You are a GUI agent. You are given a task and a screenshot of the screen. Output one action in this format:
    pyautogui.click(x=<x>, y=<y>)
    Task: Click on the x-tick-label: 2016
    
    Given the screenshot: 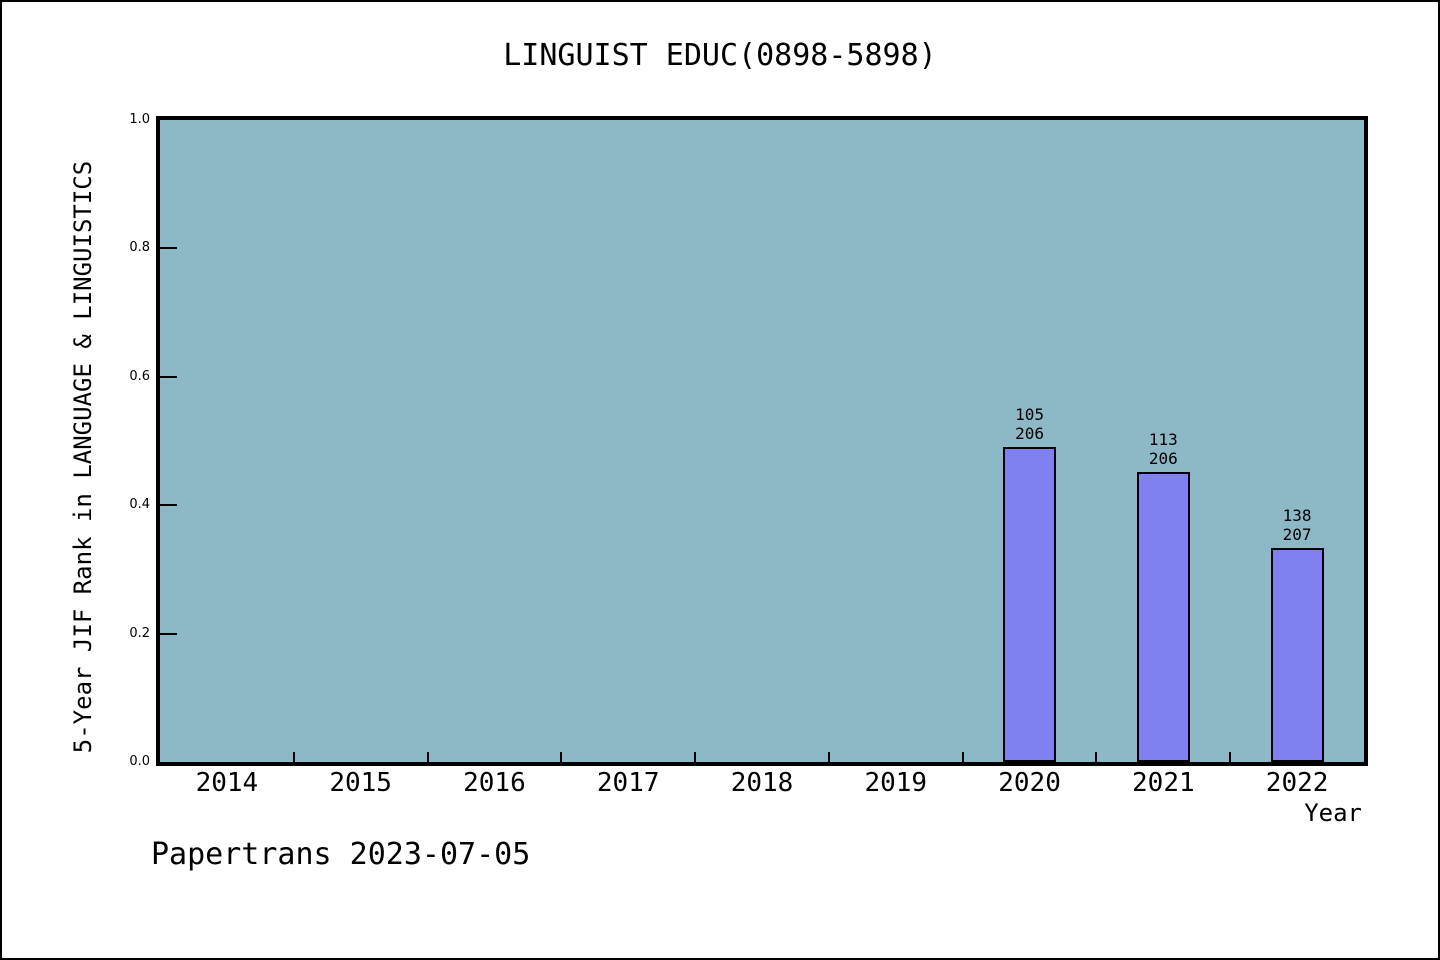 What is the action you would take?
    pyautogui.click(x=494, y=783)
    